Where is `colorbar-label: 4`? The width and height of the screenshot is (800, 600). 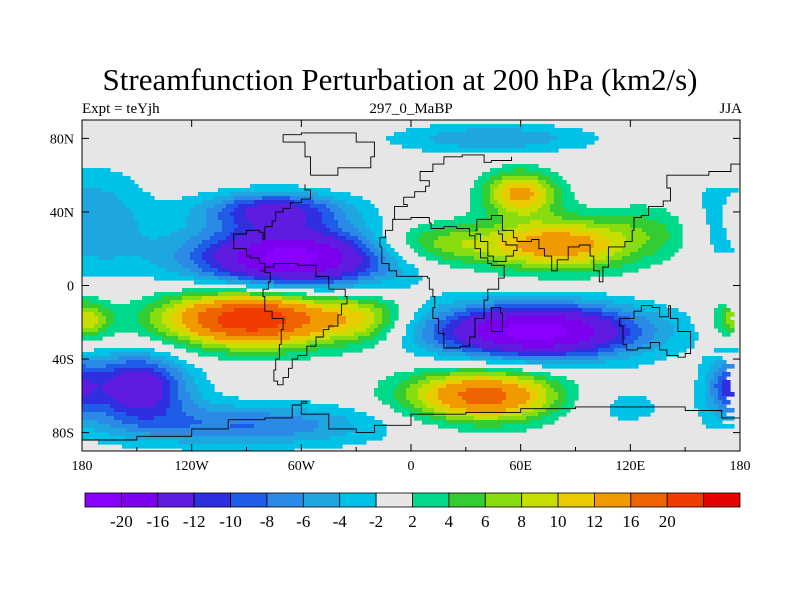
colorbar-label: 4 is located at coordinates (449, 521).